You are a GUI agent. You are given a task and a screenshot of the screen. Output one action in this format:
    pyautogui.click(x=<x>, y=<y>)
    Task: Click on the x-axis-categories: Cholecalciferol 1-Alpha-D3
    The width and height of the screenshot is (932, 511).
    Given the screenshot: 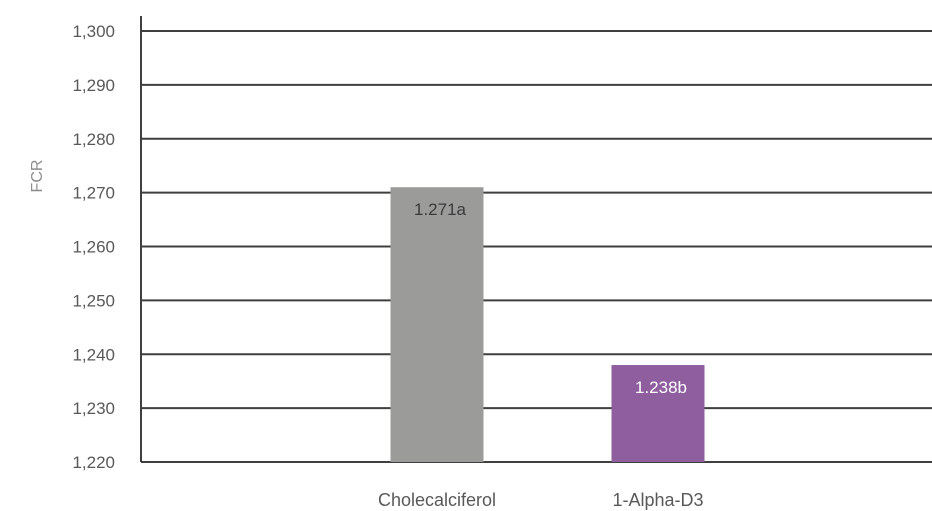 What is the action you would take?
    pyautogui.click(x=541, y=500)
    